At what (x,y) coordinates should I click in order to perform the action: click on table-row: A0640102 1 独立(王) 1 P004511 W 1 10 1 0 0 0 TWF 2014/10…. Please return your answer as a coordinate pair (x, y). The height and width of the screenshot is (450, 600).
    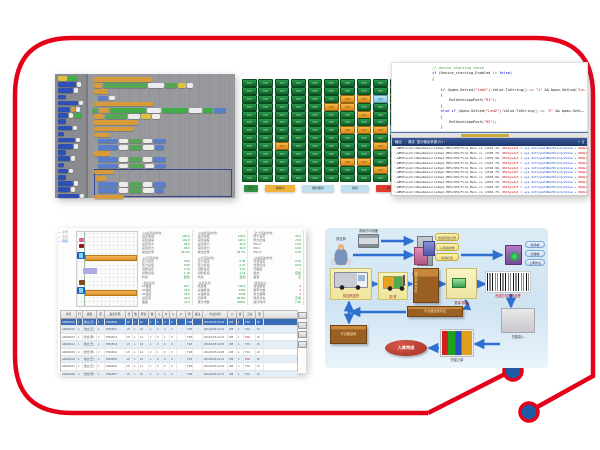
    Looking at the image, I should click on (179, 330).